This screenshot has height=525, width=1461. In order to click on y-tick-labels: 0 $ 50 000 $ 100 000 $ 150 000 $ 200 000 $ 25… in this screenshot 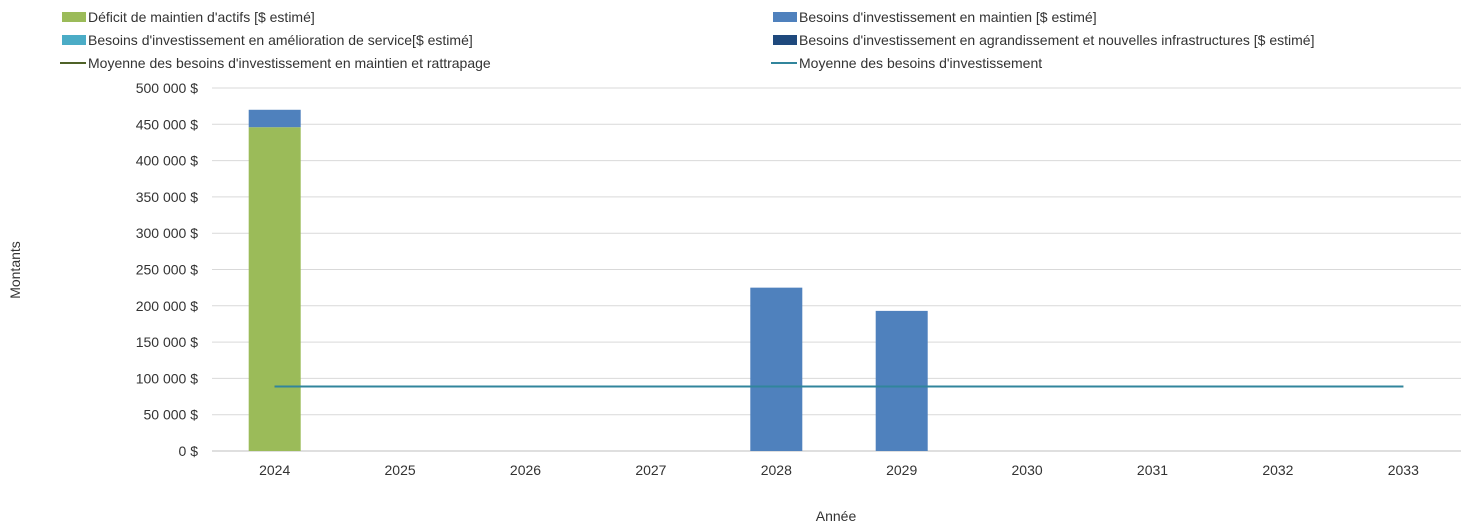, I will do `click(167, 269)`.